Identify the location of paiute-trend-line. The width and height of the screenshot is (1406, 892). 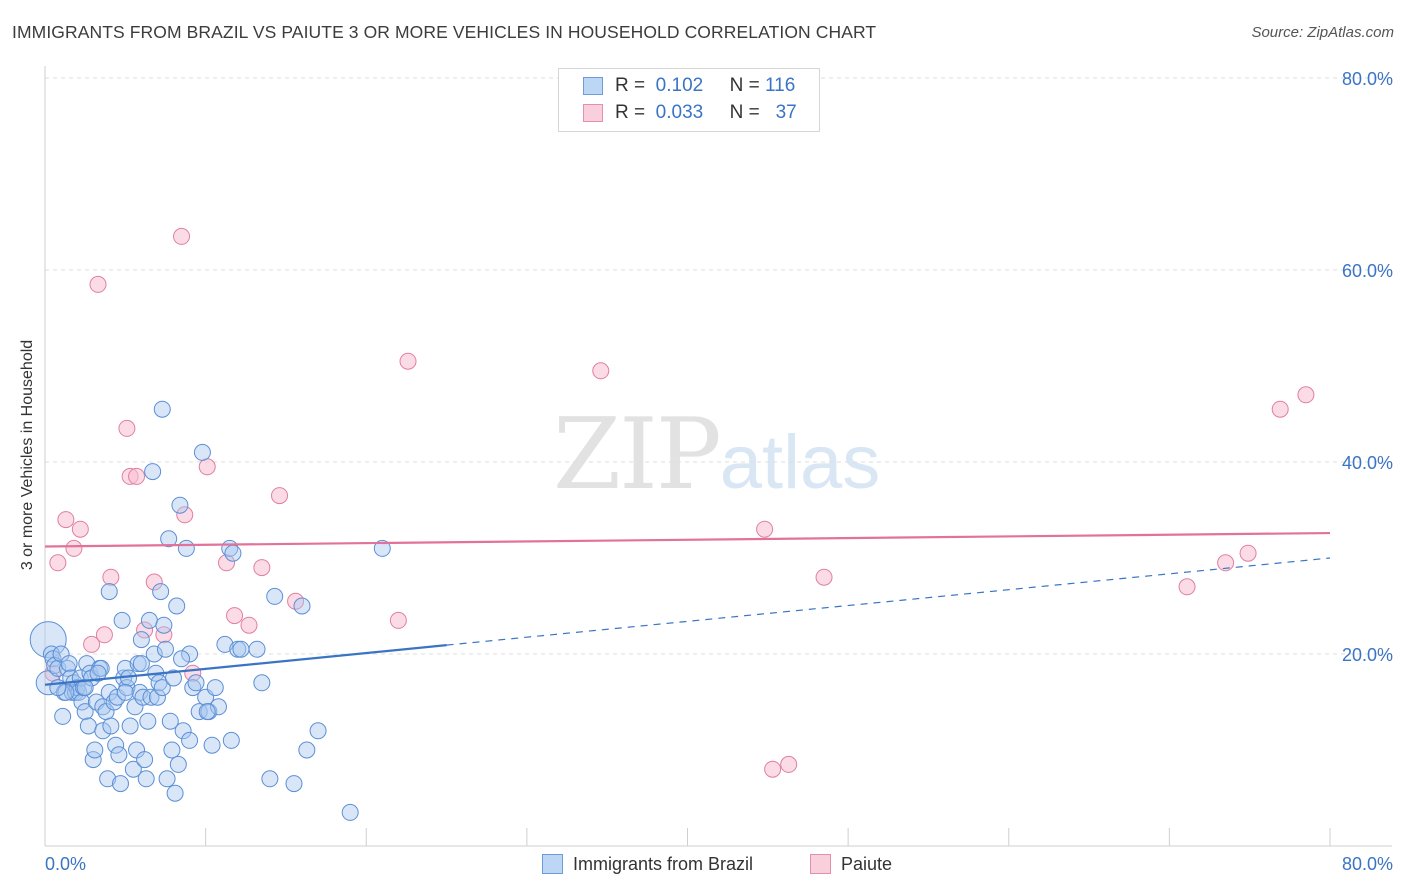
(687, 539).